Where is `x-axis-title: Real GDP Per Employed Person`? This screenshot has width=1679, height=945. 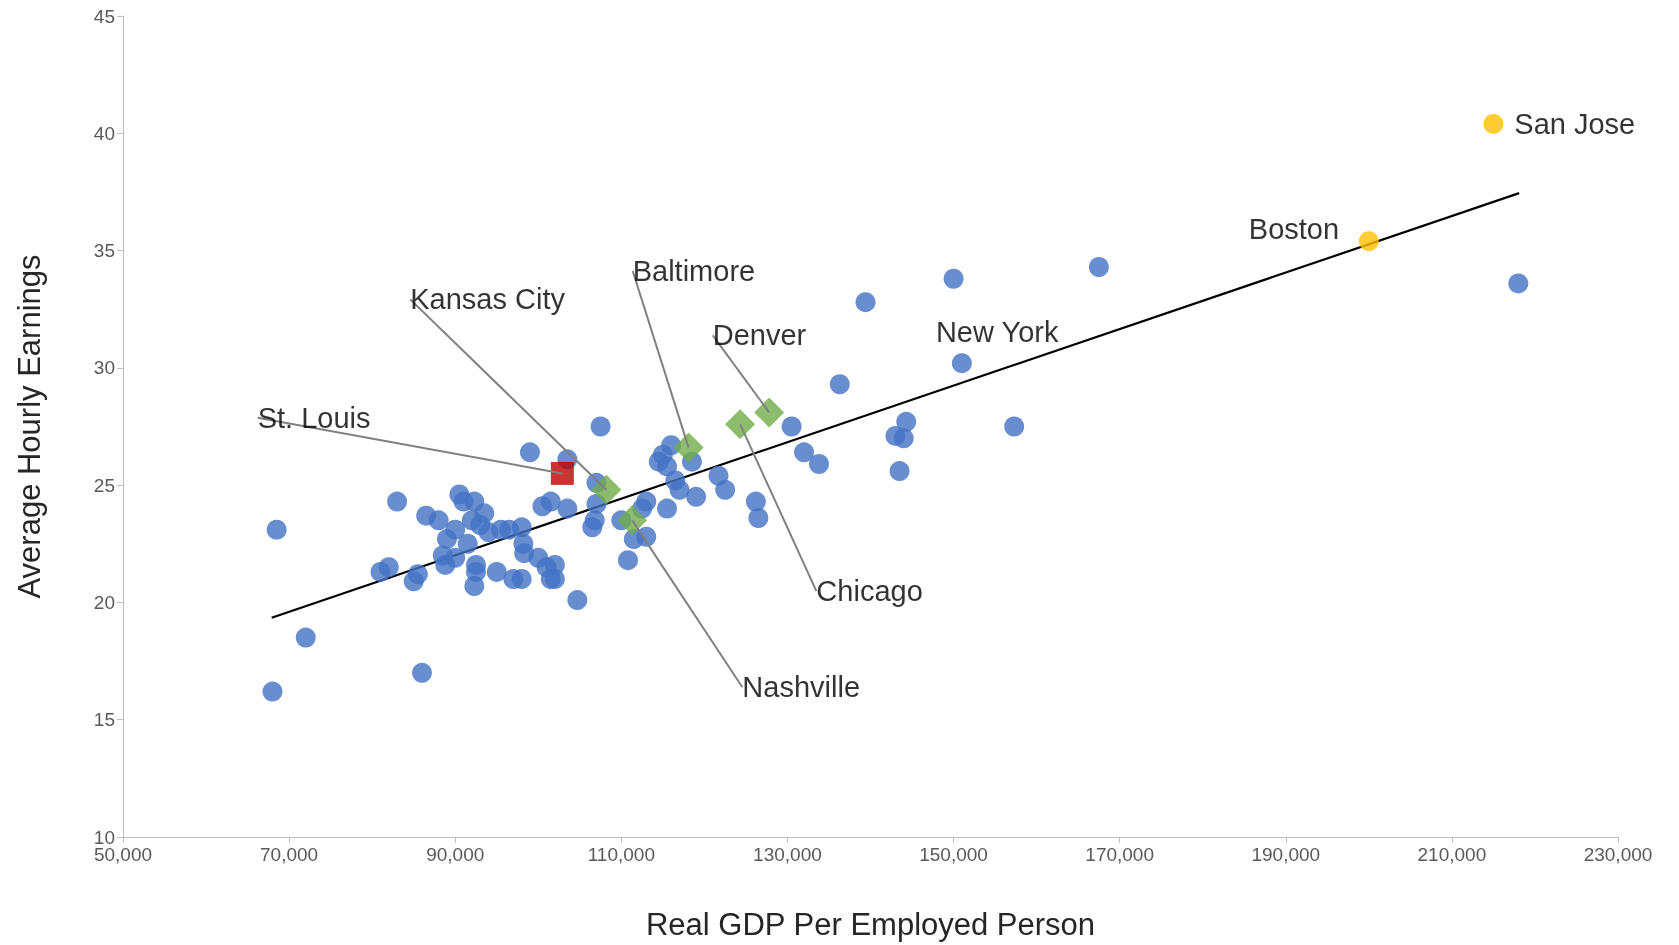 x-axis-title: Real GDP Per Employed Person is located at coordinates (870, 924).